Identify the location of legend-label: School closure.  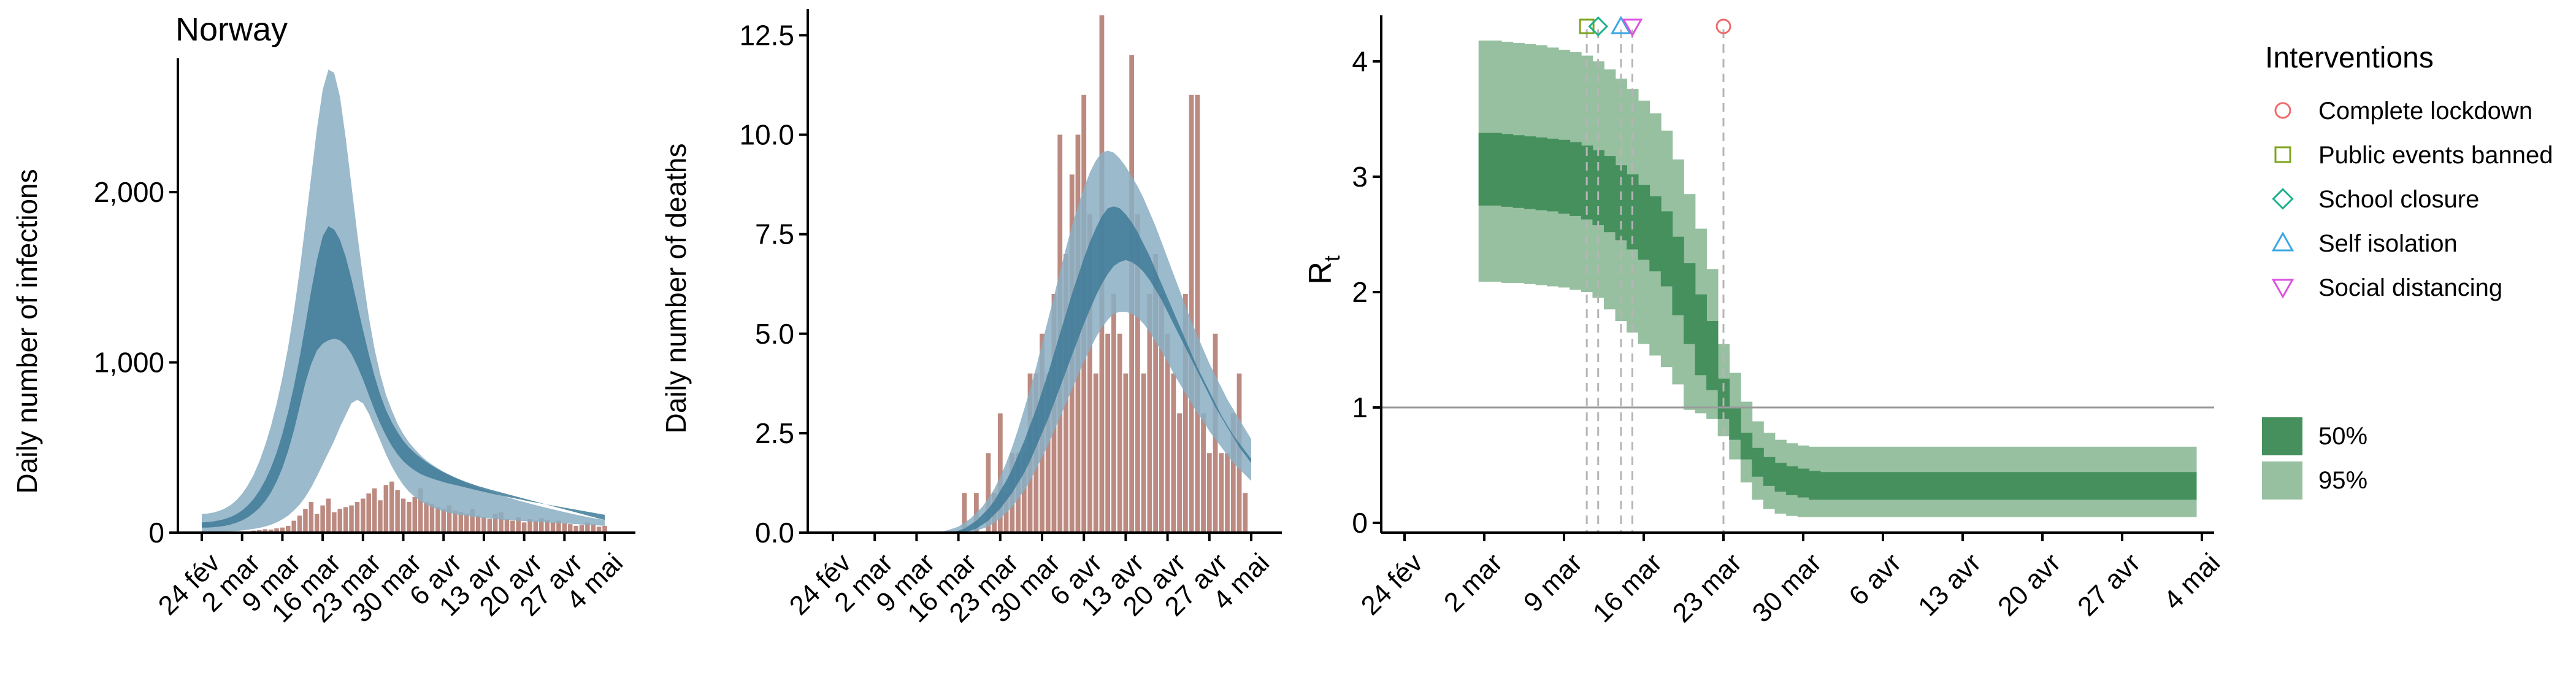
(2398, 199).